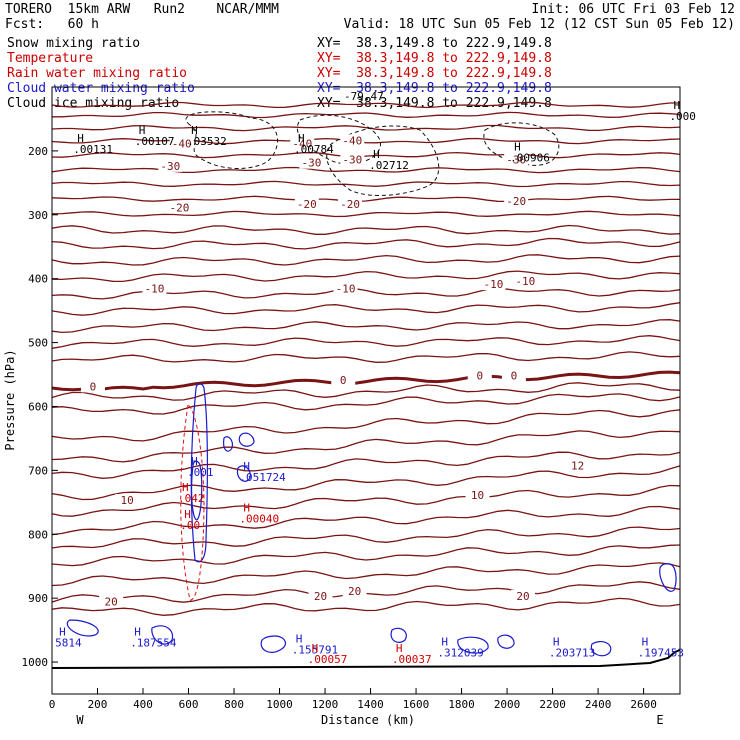  I want to click on x-tick-label: 1000, so click(279, 704).